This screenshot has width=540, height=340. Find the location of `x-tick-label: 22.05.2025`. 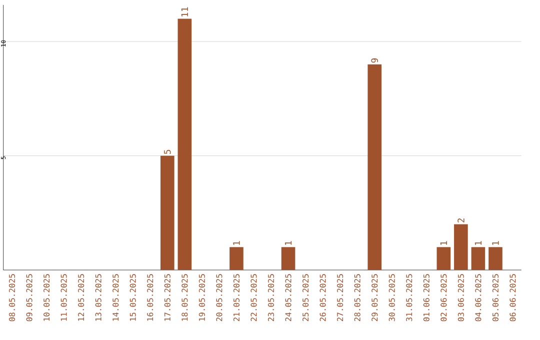

x-tick-label: 22.05.2025 is located at coordinates (253, 298).